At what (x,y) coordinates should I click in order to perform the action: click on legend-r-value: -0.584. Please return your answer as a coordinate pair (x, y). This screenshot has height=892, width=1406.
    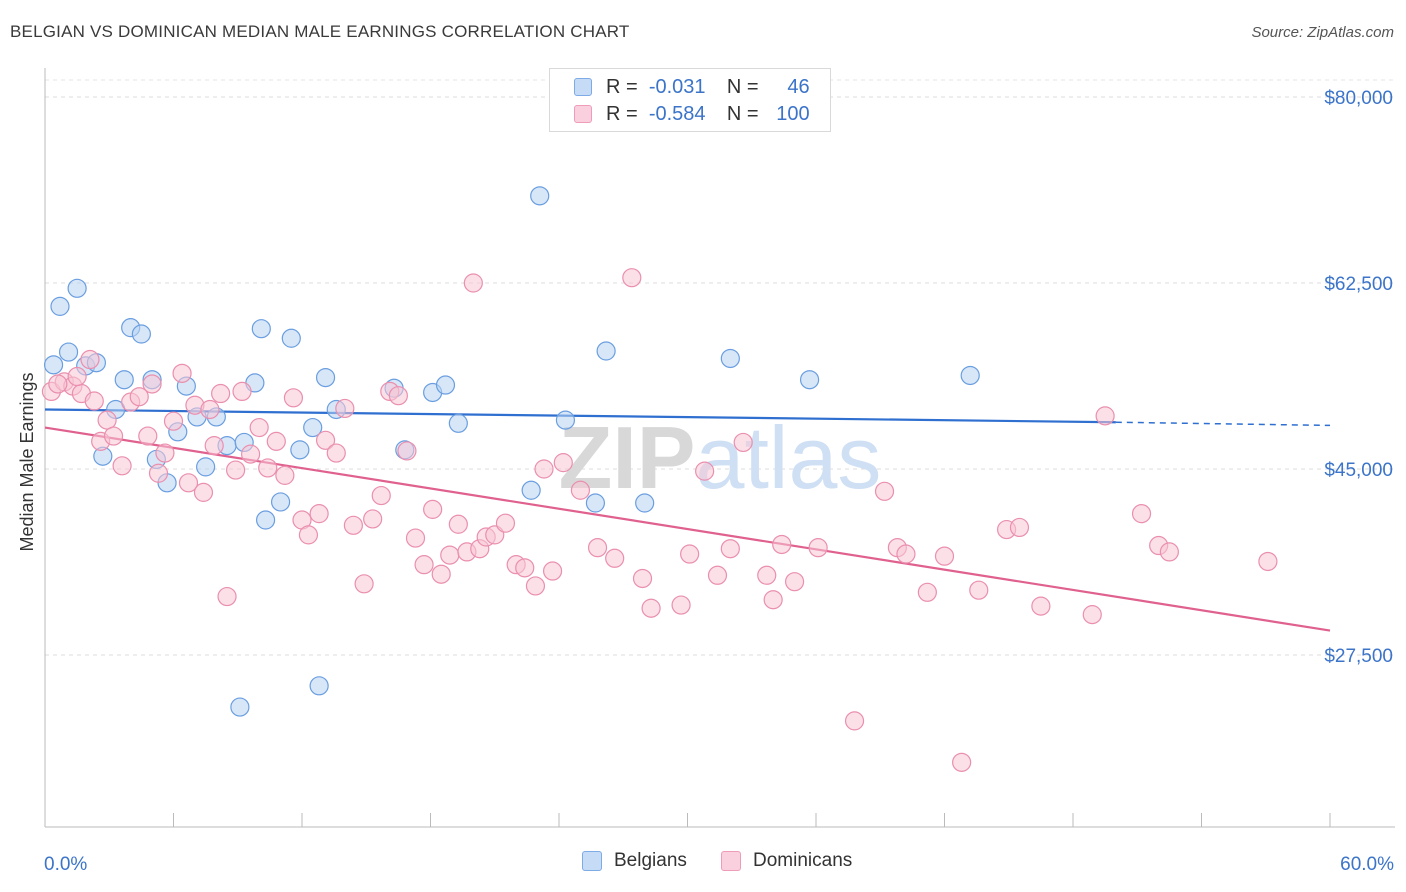
    Looking at the image, I should click on (677, 113).